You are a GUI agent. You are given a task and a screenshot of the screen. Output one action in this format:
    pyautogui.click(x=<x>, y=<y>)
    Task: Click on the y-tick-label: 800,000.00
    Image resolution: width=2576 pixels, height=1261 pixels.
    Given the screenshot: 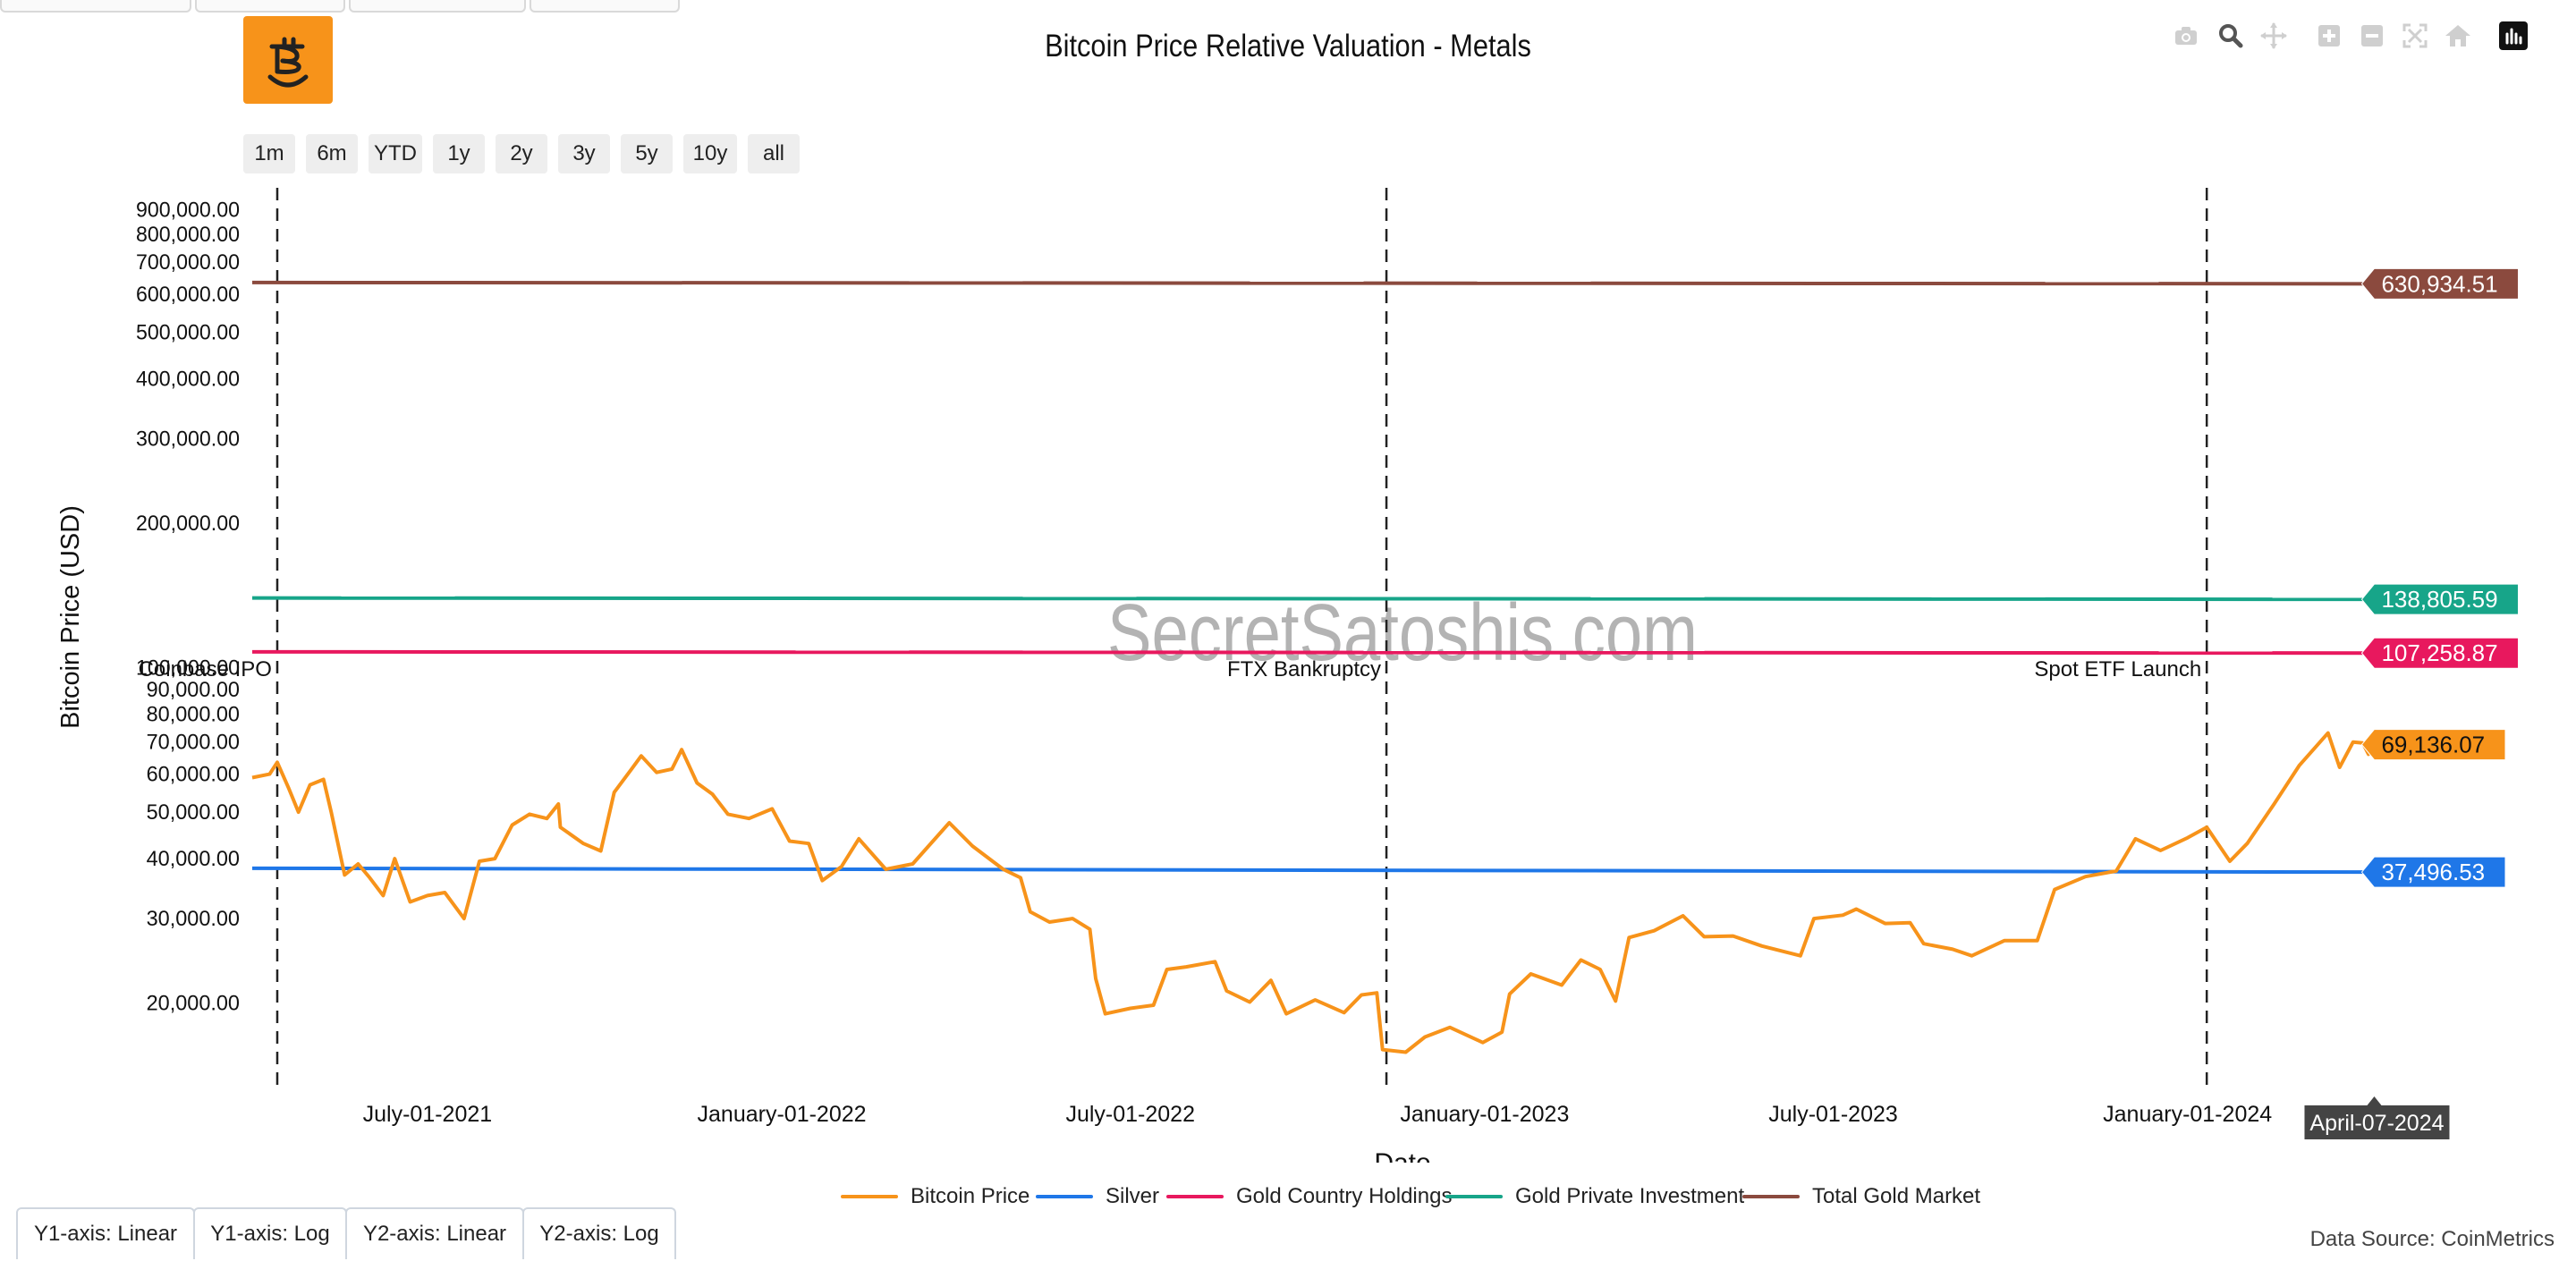 What is the action you would take?
    pyautogui.click(x=188, y=235)
    